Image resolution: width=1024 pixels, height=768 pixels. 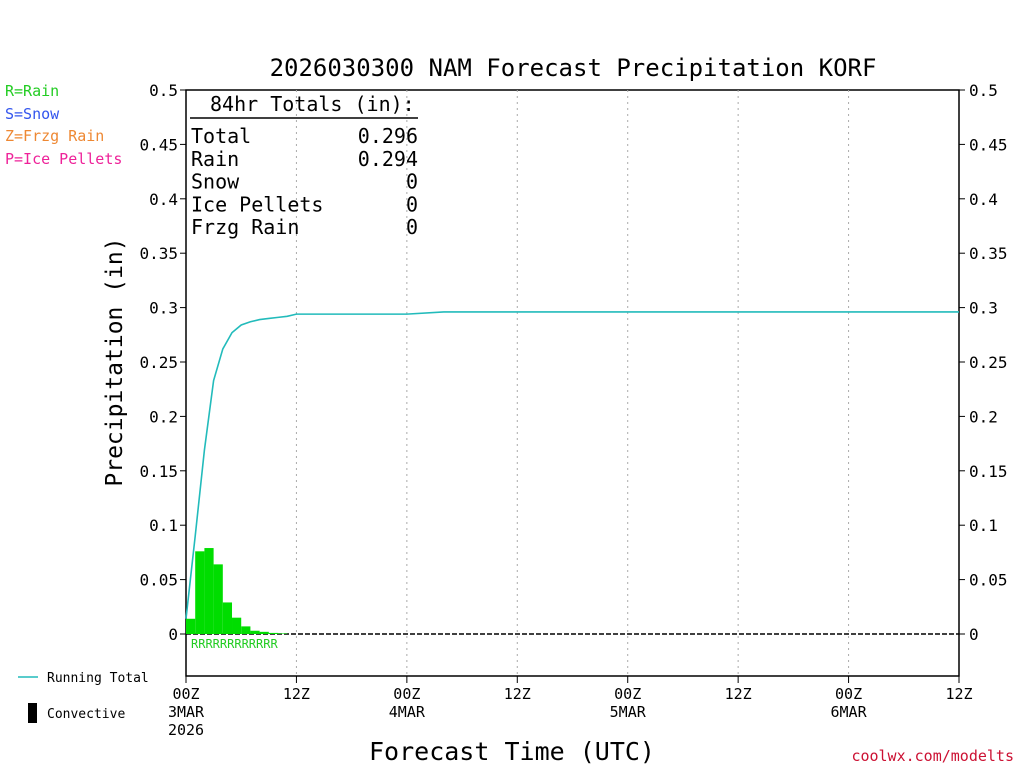 I want to click on precip-bars, so click(x=237, y=591).